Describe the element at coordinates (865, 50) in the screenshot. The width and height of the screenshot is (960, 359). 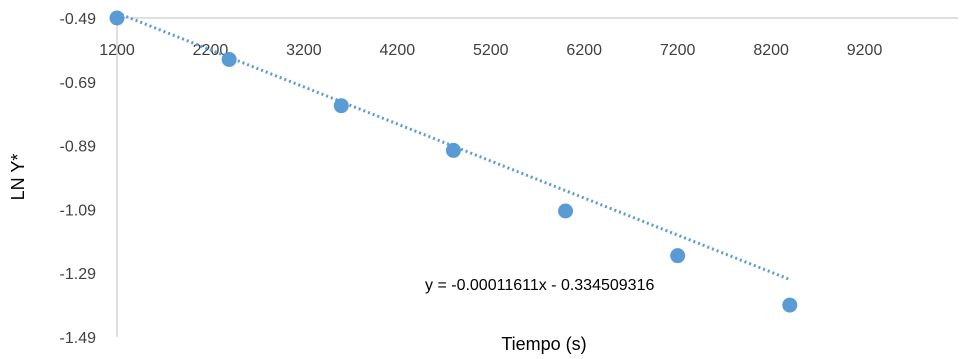
I see `x-tick-label: 9200` at that location.